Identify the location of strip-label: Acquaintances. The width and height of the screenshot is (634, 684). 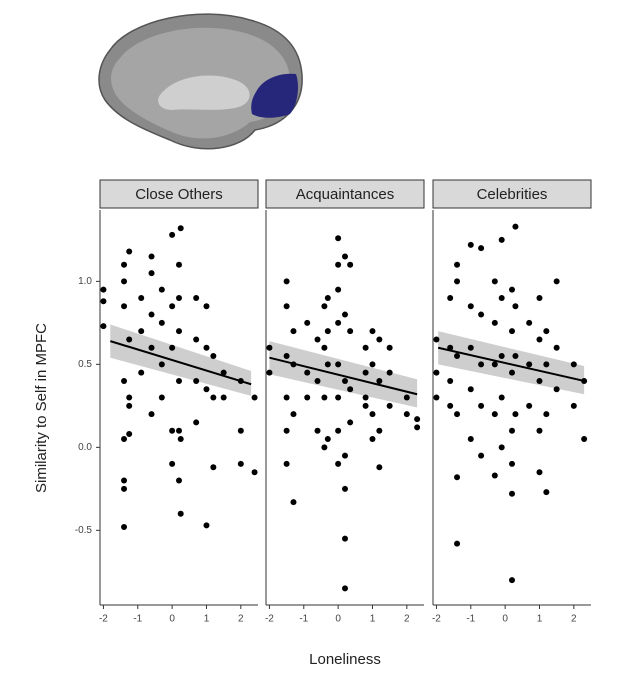
(345, 194).